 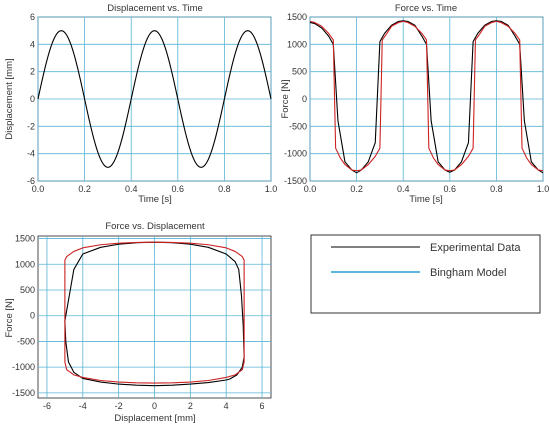 I want to click on y-tick-label: -4, so click(x=31, y=154).